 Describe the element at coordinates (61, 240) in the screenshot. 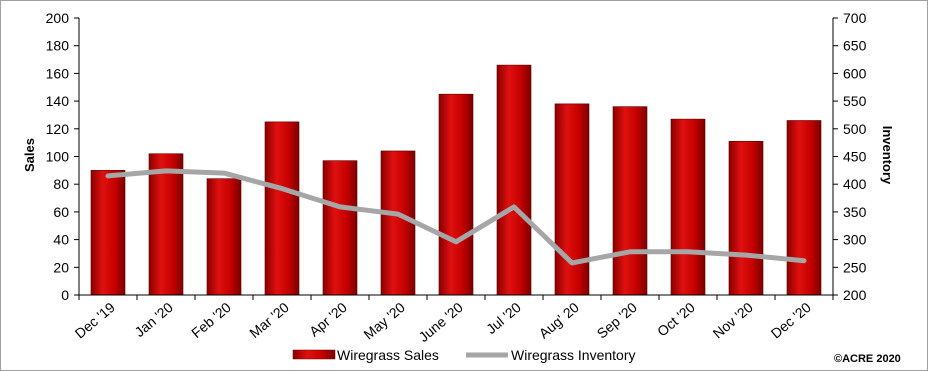

I see `y-tick-label: 40` at that location.